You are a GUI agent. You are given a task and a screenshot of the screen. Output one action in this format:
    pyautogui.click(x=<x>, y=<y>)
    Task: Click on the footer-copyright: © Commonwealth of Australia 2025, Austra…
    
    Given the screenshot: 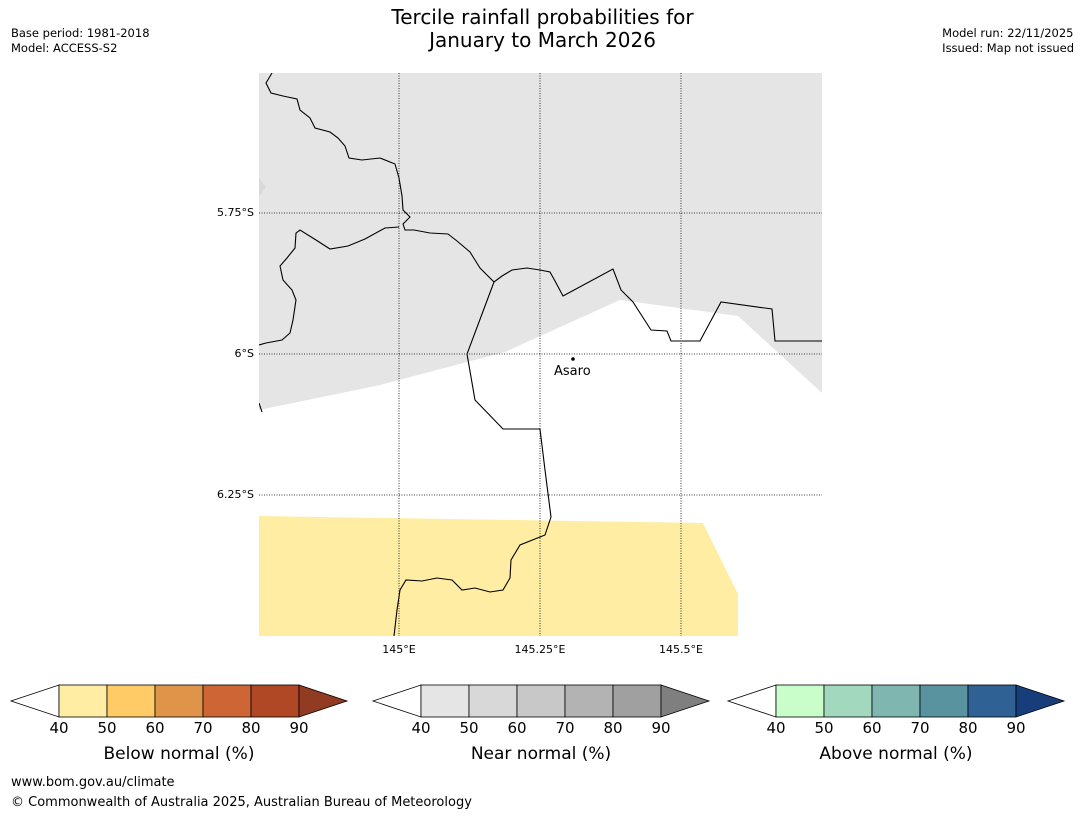 What is the action you would take?
    pyautogui.click(x=241, y=802)
    